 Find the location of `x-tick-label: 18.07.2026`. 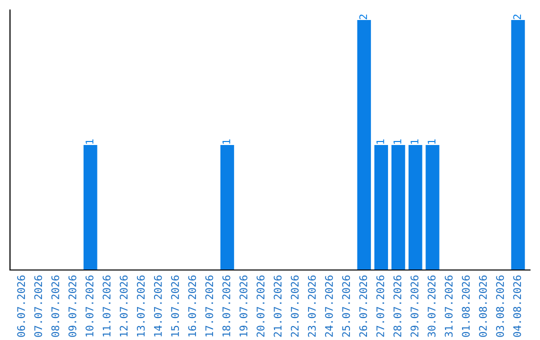

x-tick-label: 18.07.2026 is located at coordinates (226, 306).